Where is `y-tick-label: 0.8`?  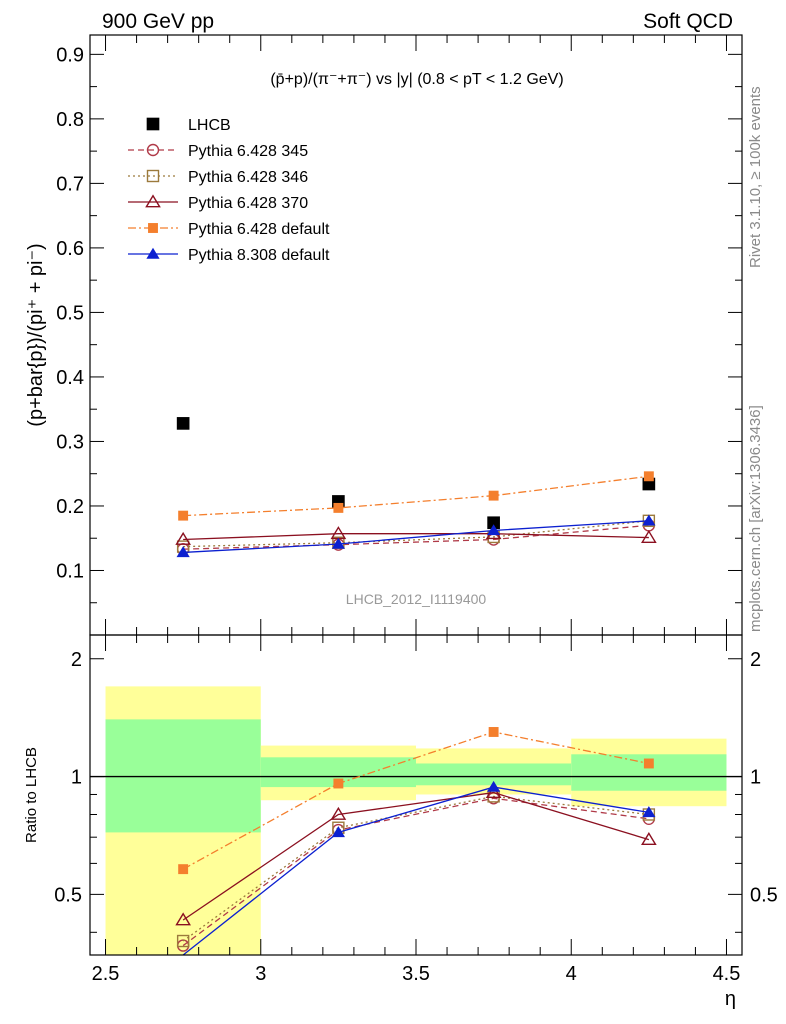
y-tick-label: 0.8 is located at coordinates (70, 120).